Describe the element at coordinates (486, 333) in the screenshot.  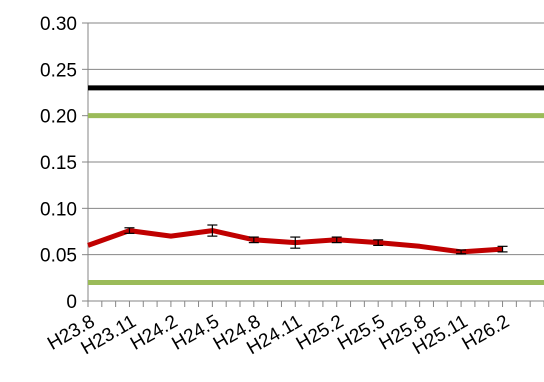
I see `x-tick-label: H26.2` at that location.